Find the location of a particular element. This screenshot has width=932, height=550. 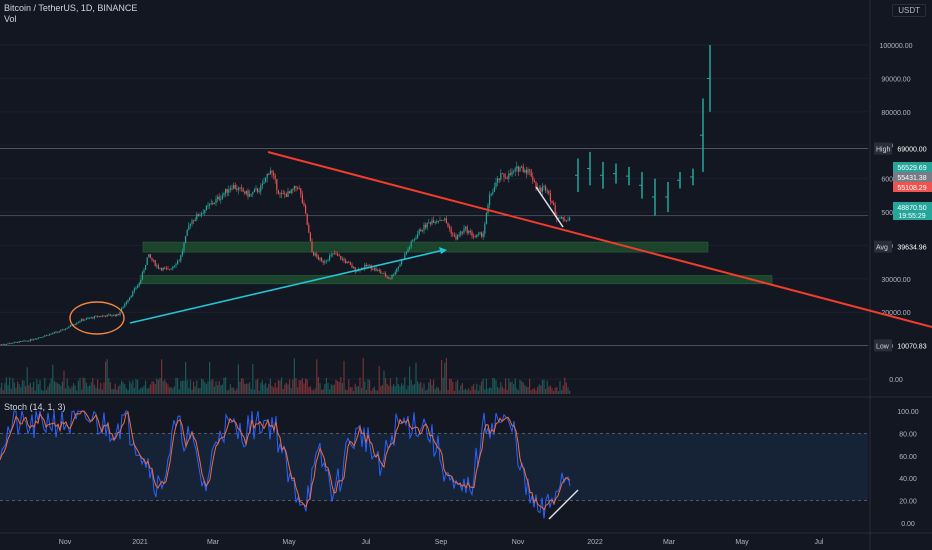

price-tick-label: 20000.00 is located at coordinates (895, 313).